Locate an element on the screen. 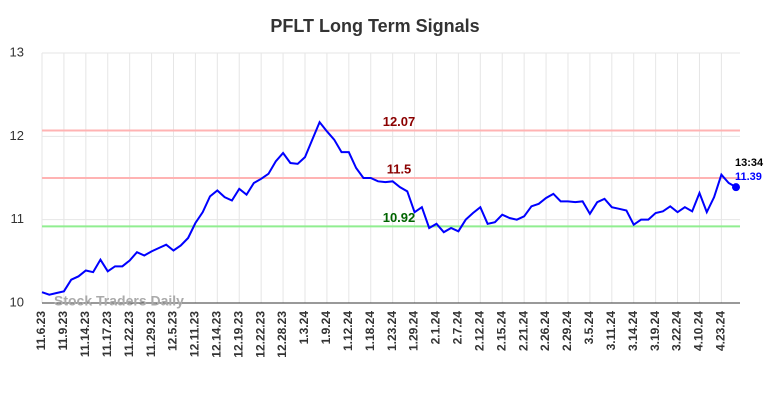  y-tick-label: 11 is located at coordinates (18, 218).